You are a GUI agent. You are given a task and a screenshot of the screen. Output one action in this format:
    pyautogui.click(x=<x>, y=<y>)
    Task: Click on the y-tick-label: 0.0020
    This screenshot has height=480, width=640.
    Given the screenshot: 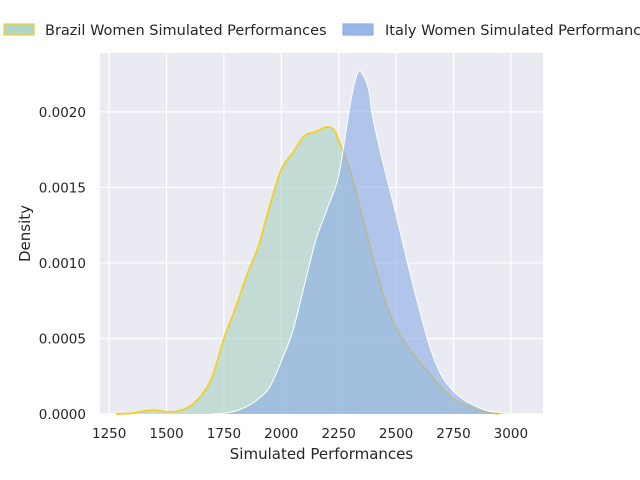 What is the action you would take?
    pyautogui.click(x=62, y=113)
    